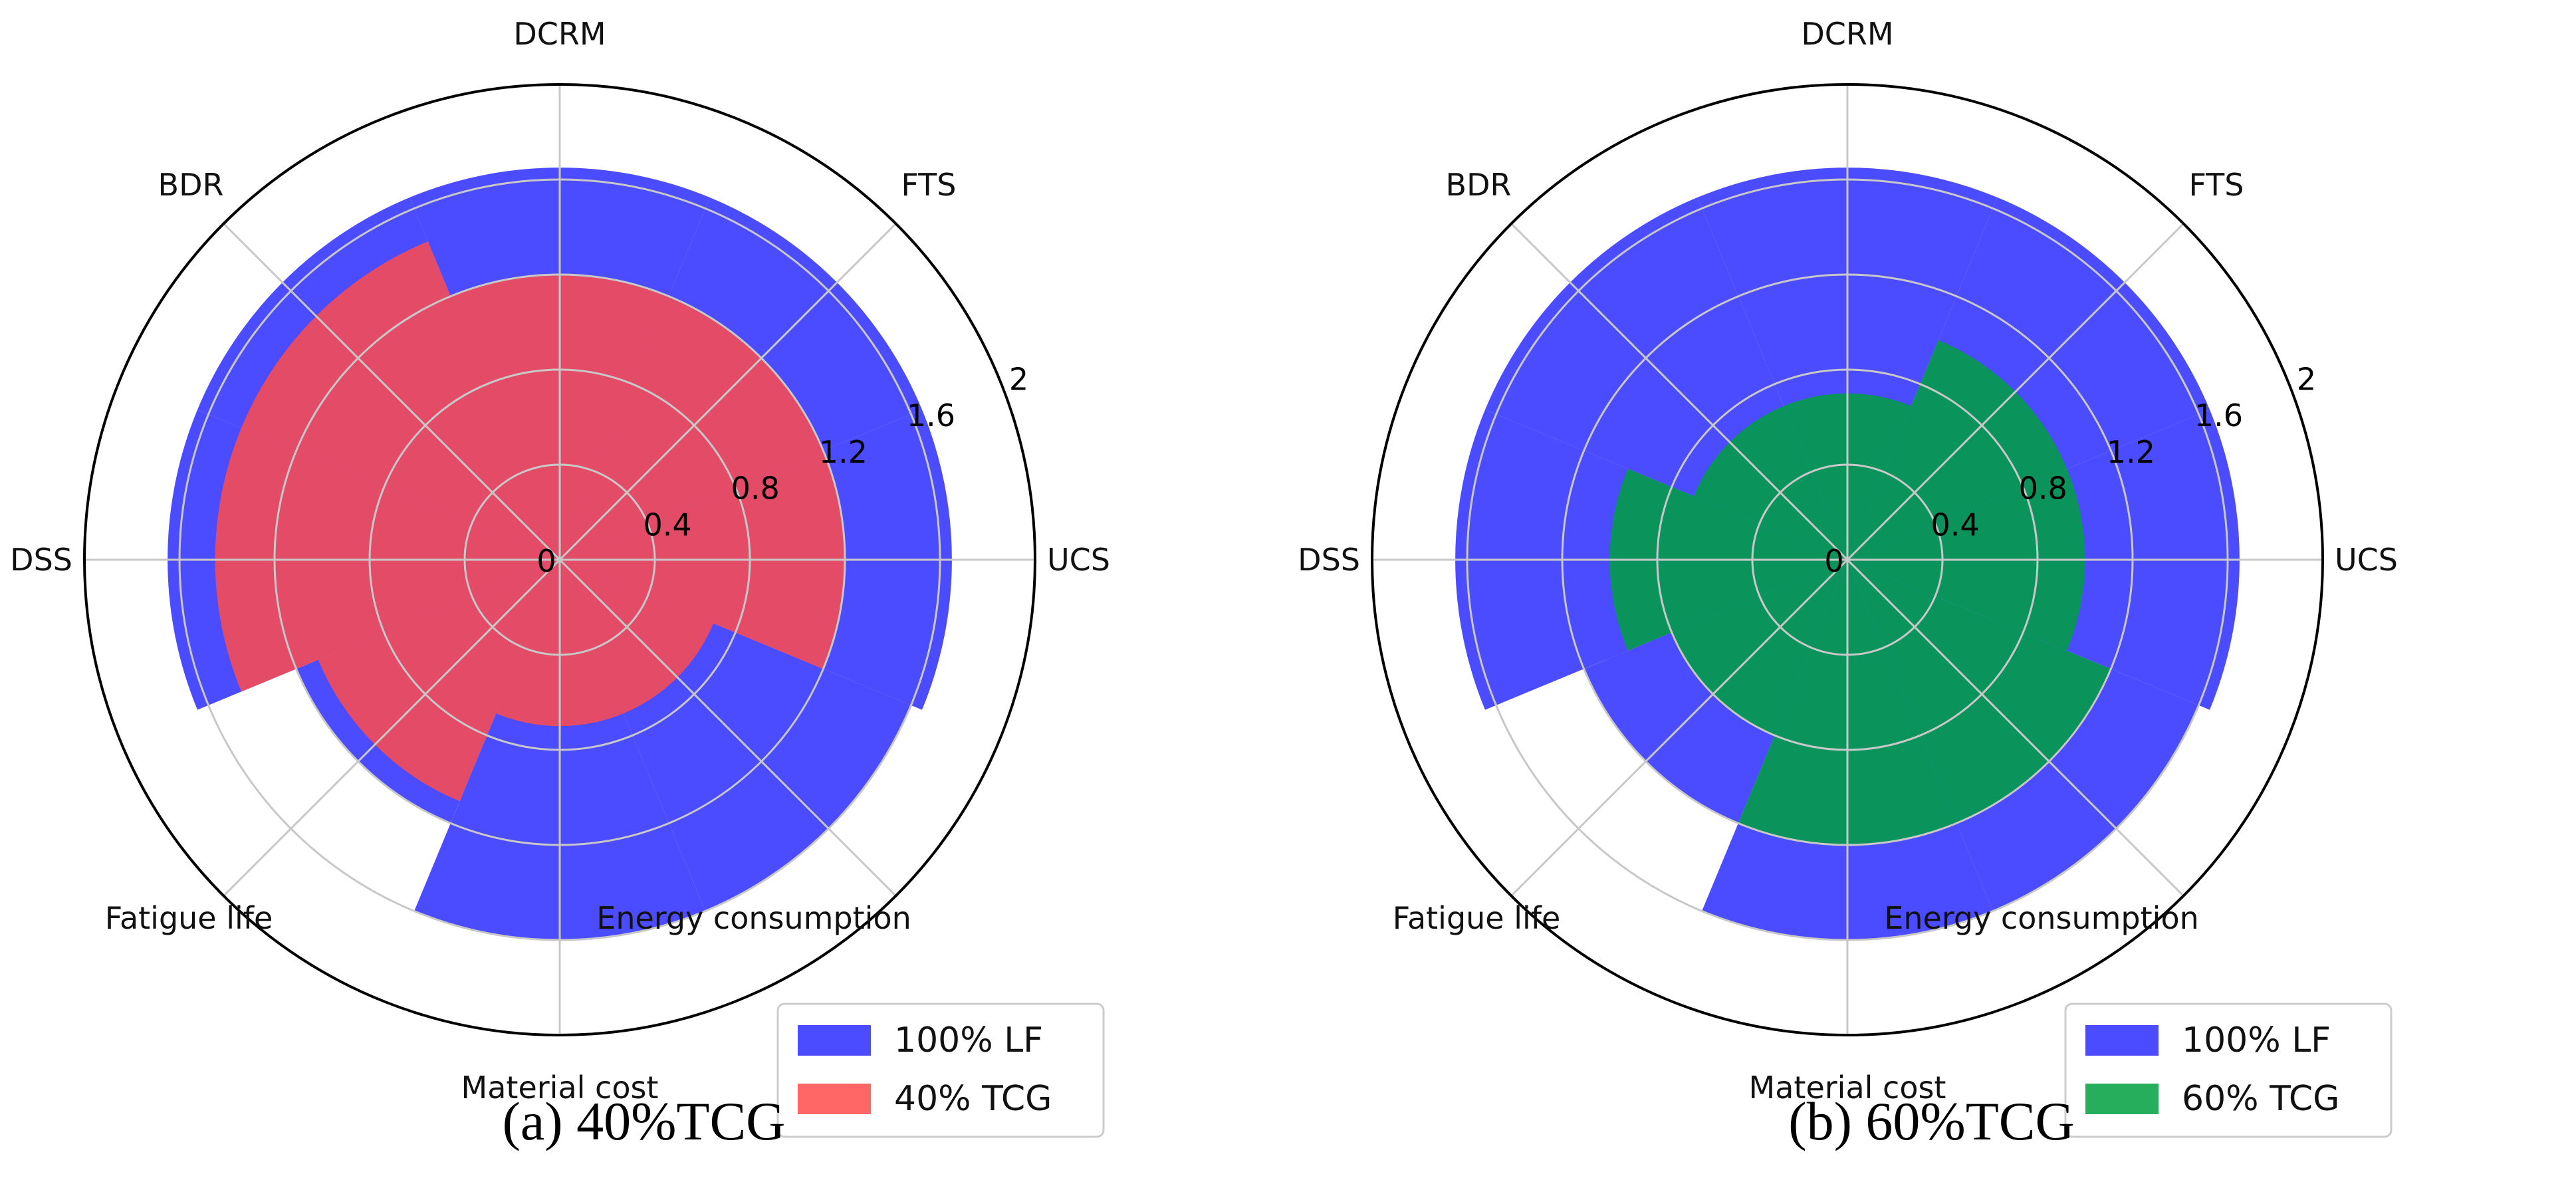 The height and width of the screenshot is (1178, 2576). Describe the element at coordinates (1931, 1121) in the screenshot. I see `caption-b: (b) 60%TCG` at that location.